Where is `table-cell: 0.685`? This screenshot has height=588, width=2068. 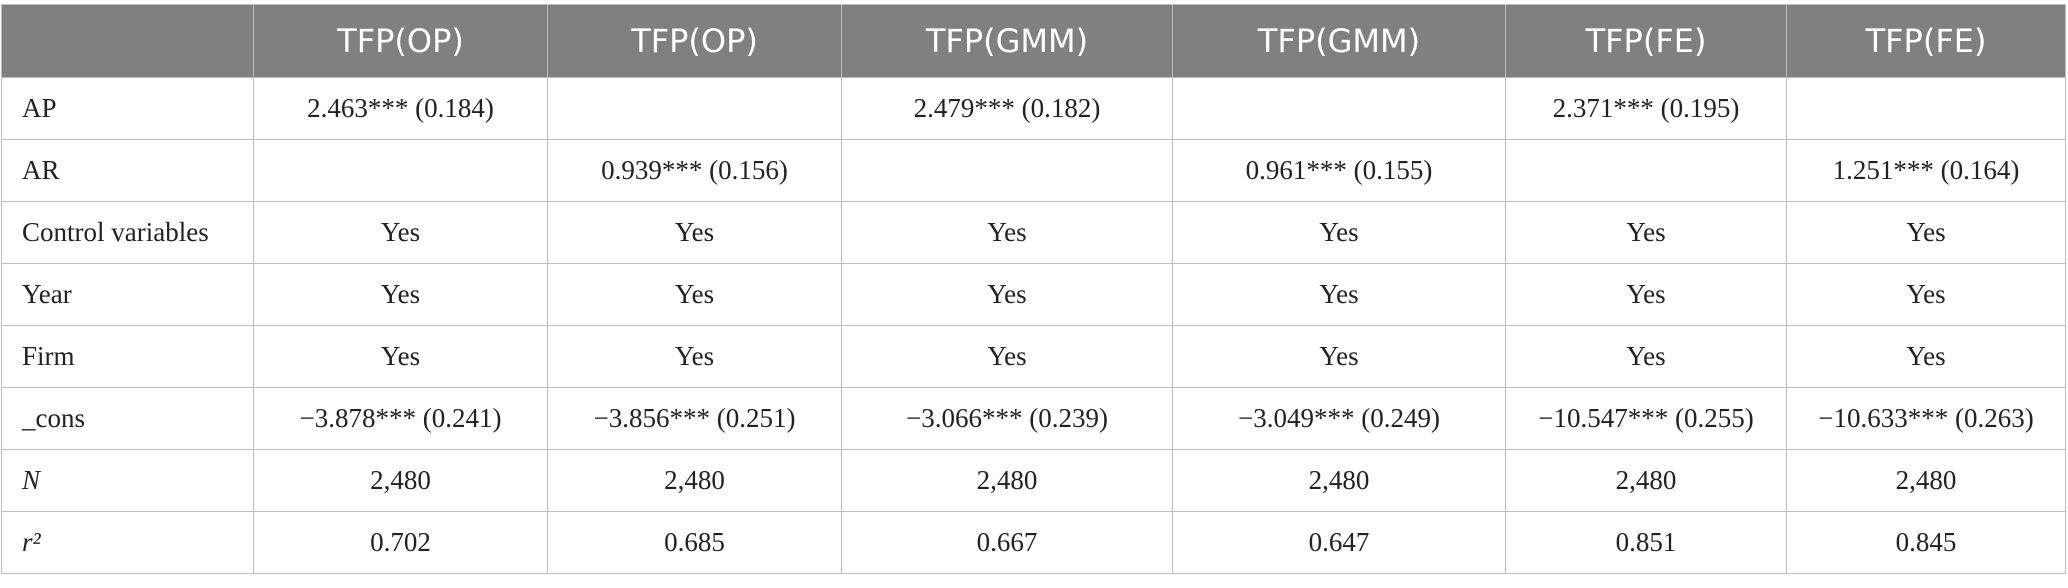 table-cell: 0.685 is located at coordinates (694, 542).